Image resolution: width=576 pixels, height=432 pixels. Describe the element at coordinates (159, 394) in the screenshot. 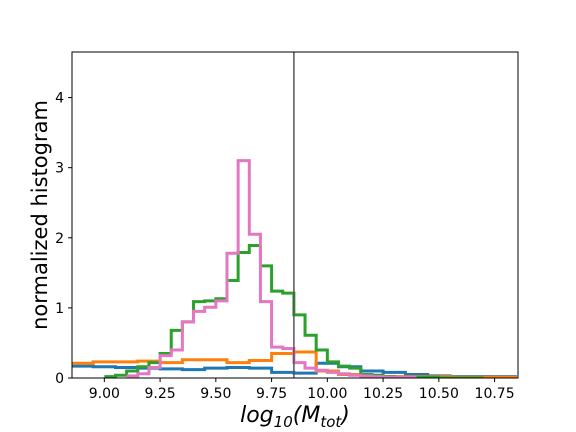

I see `x-tick-label: 9.25` at that location.